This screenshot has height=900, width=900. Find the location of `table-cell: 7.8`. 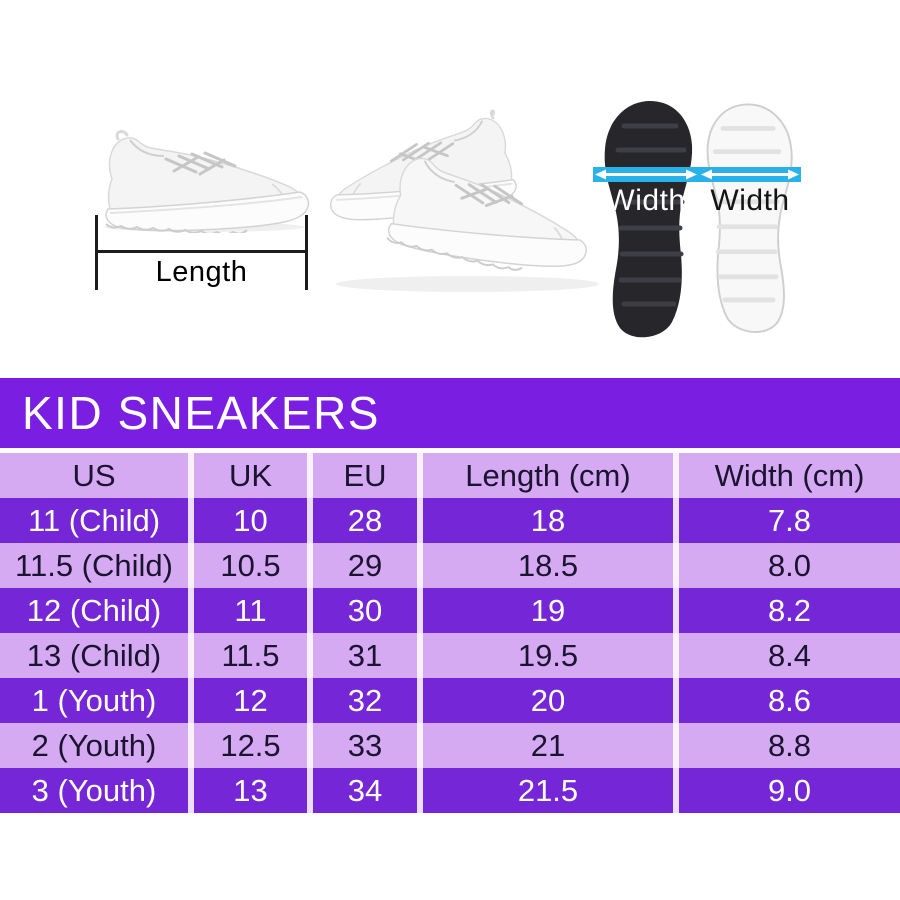

table-cell: 7.8 is located at coordinates (789, 520).